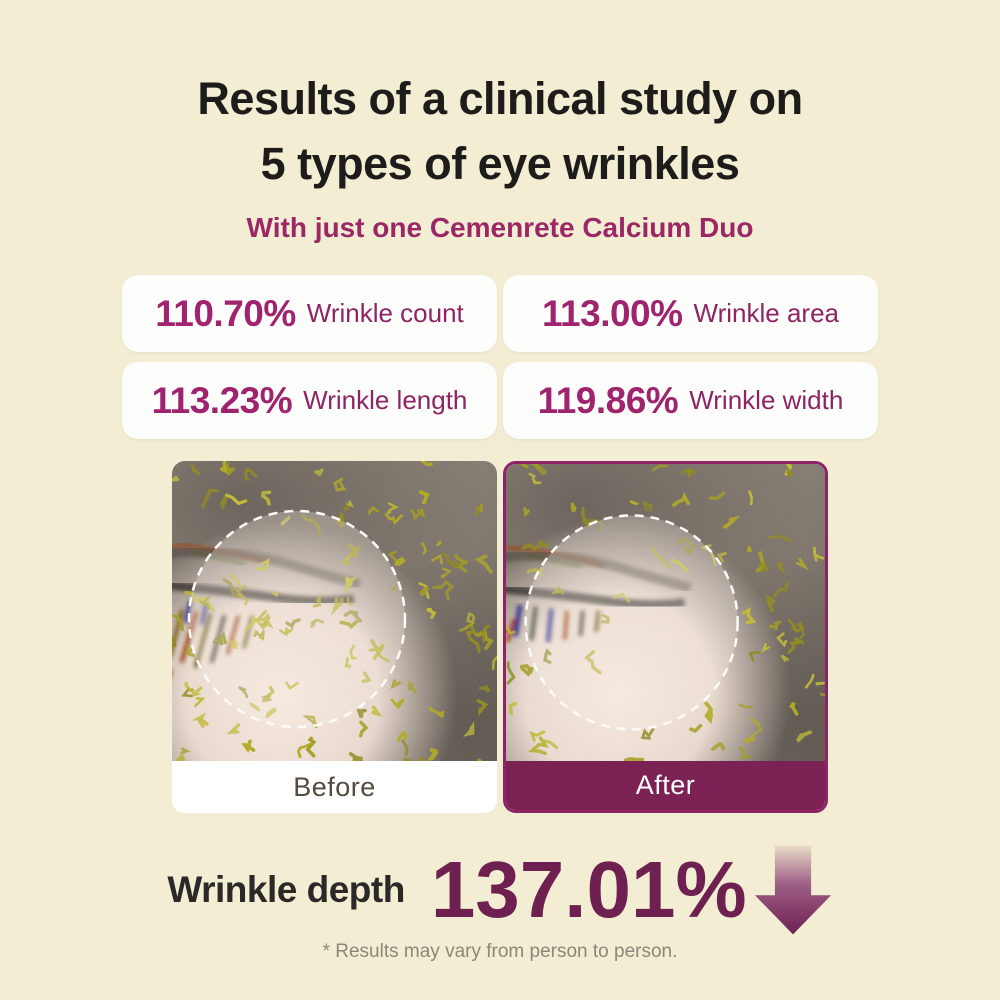  I want to click on before-label: Before, so click(334, 787).